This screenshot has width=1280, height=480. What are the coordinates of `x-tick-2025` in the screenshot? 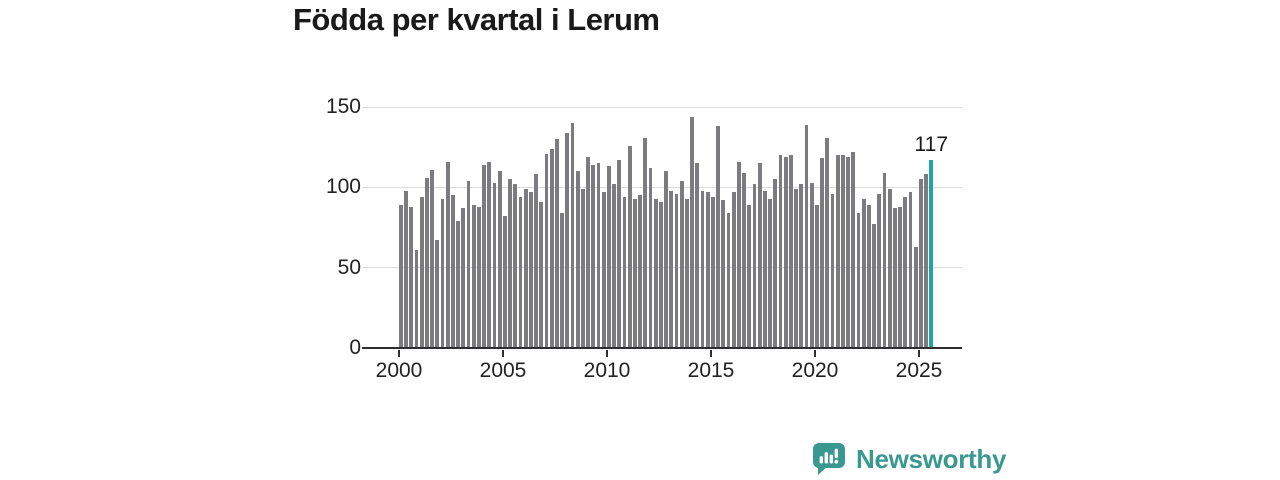 It's located at (919, 353).